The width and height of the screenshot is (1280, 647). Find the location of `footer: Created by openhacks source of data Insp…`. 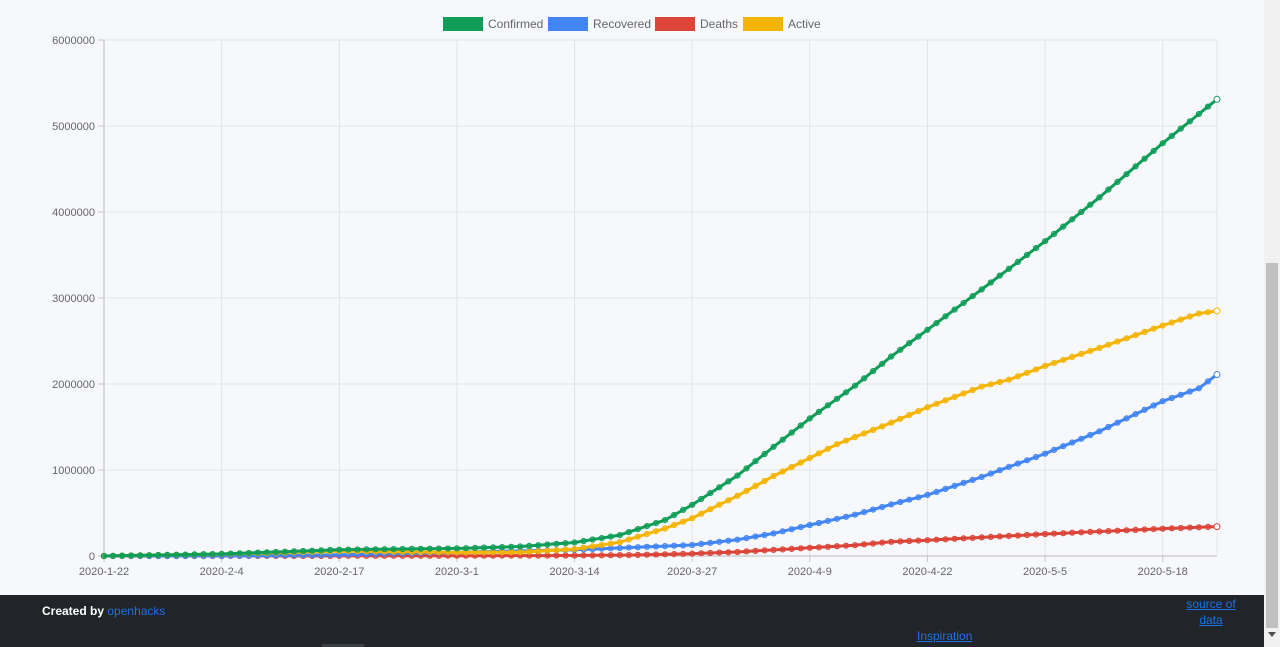

footer: Created by openhacks source of data Insp… is located at coordinates (632, 621).